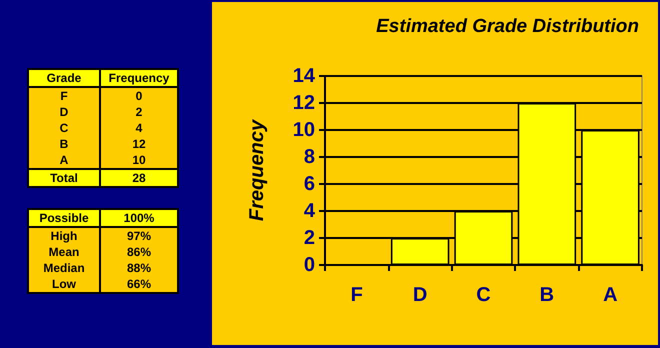  Describe the element at coordinates (303, 103) in the screenshot. I see `y-tick-label: 12` at that location.